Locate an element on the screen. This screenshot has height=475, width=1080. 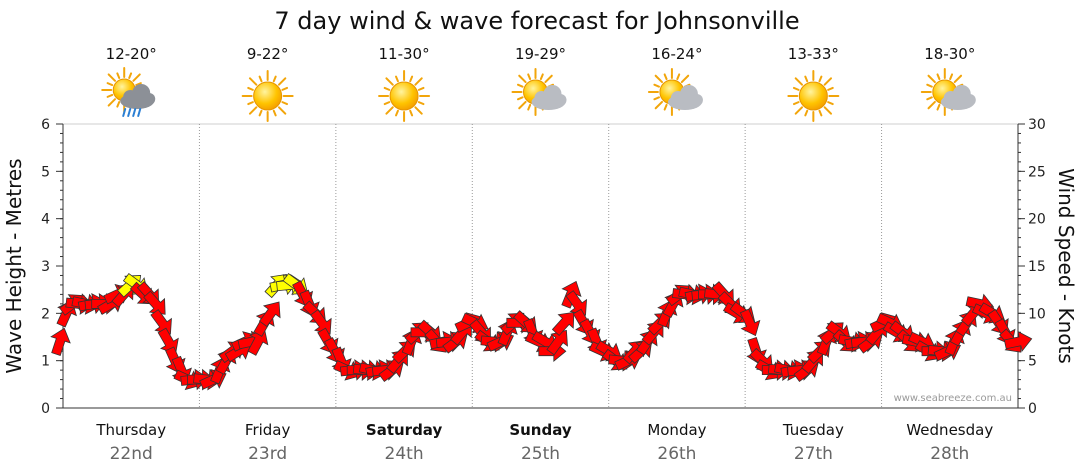
temperature-range: 11-30° is located at coordinates (404, 54).